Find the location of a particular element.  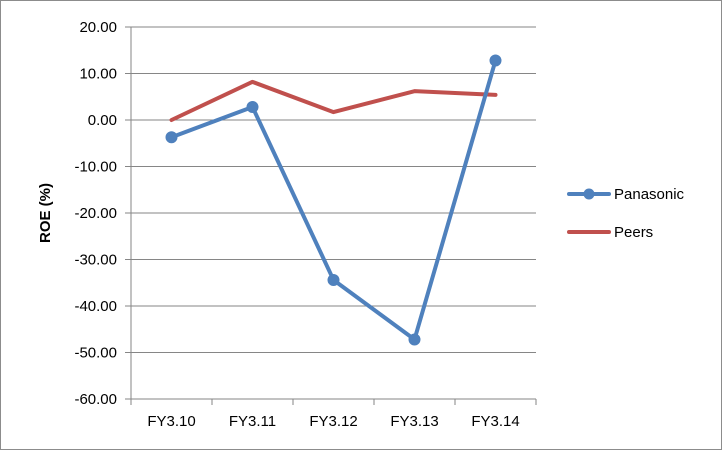

legend: Panasonic Peers is located at coordinates (626, 213).